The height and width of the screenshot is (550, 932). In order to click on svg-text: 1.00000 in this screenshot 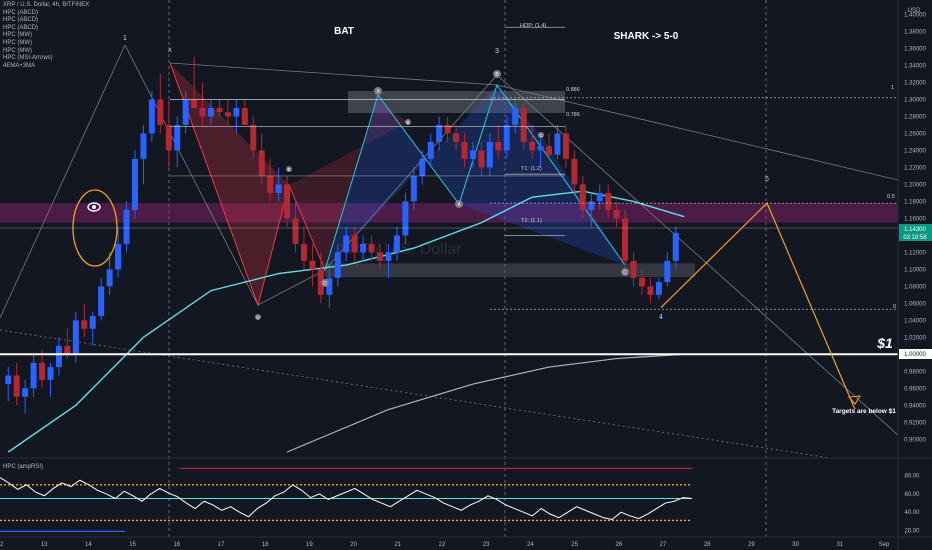, I will do `click(915, 355)`.